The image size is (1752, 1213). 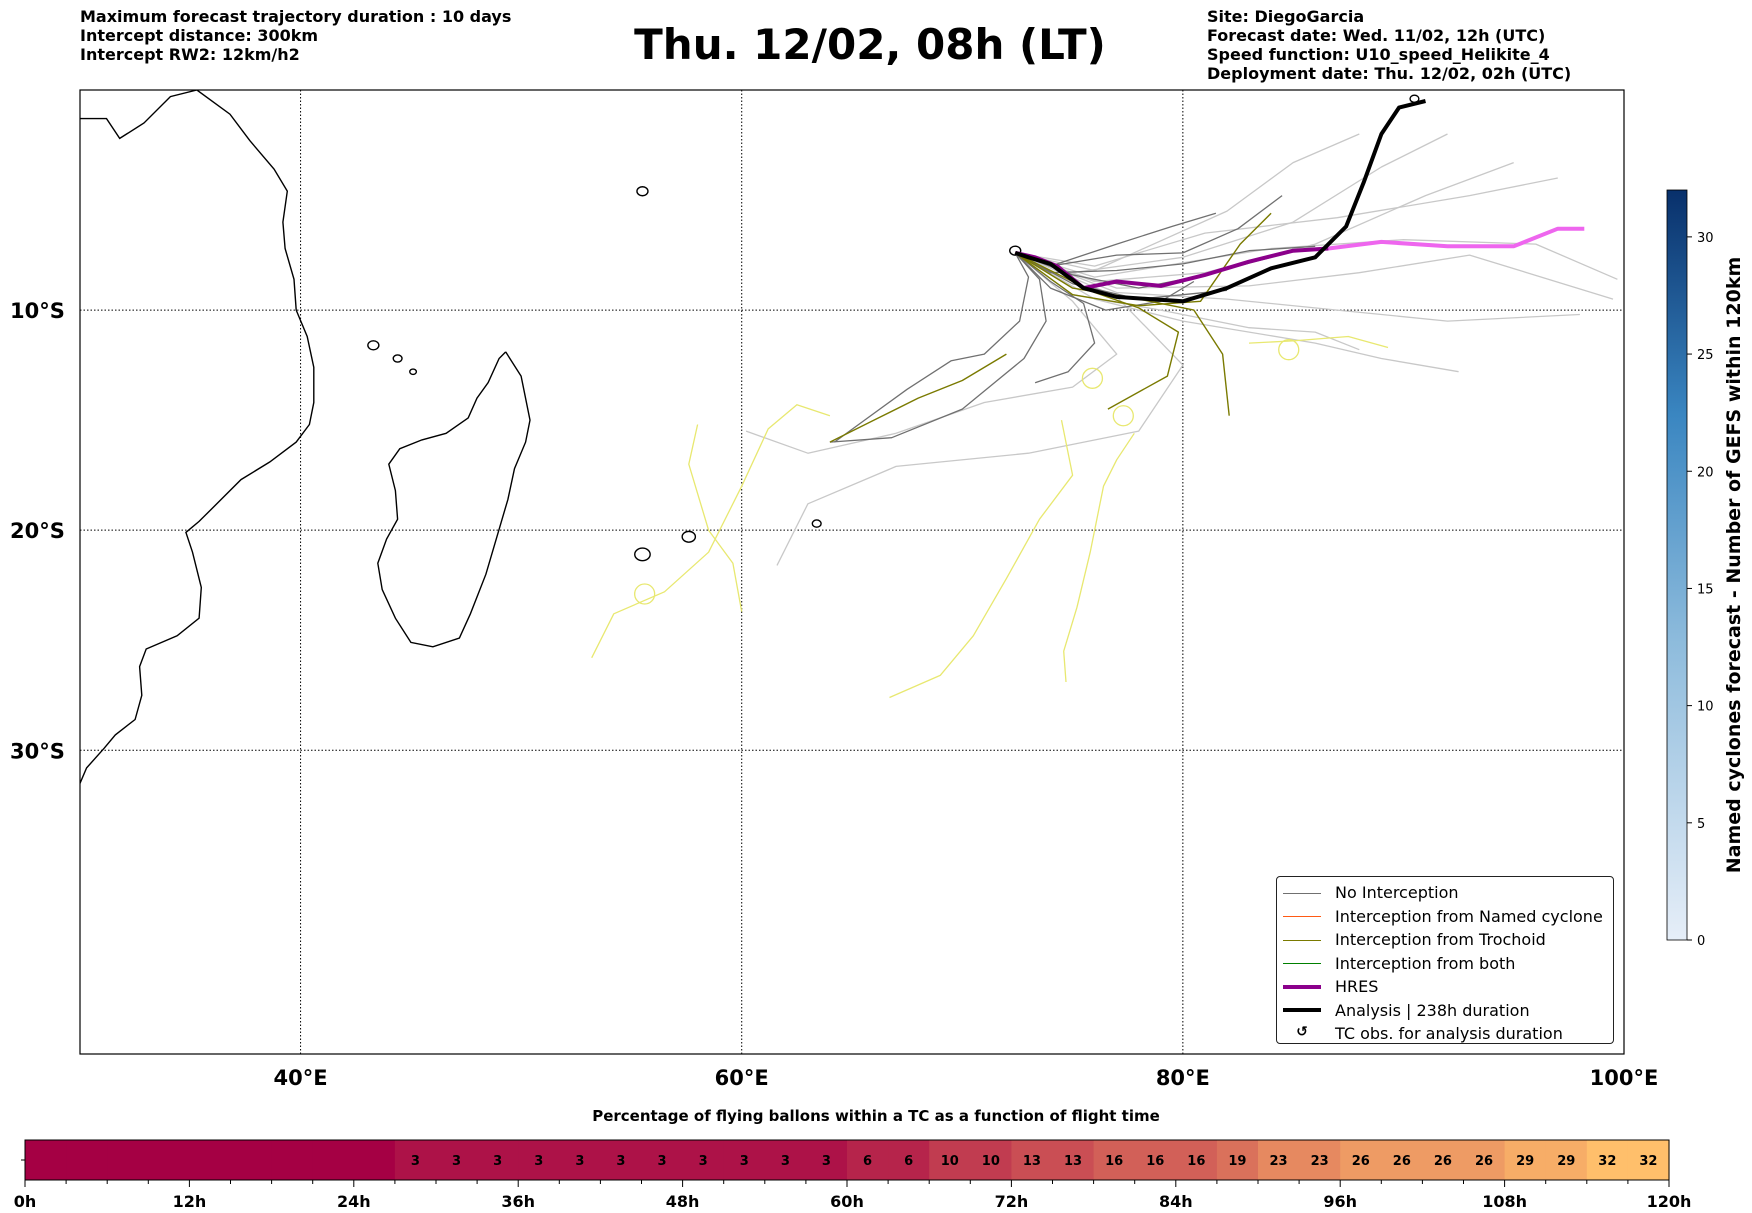 I want to click on lat-label: 30°S, so click(x=37, y=751).